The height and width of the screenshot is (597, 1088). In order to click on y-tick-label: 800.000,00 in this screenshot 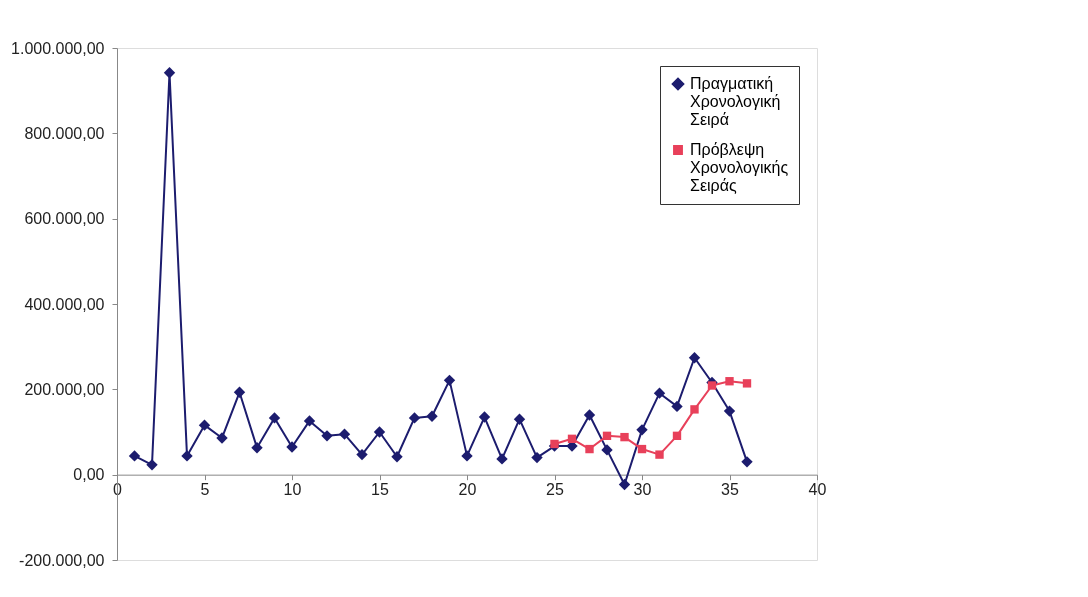, I will do `click(64, 133)`.